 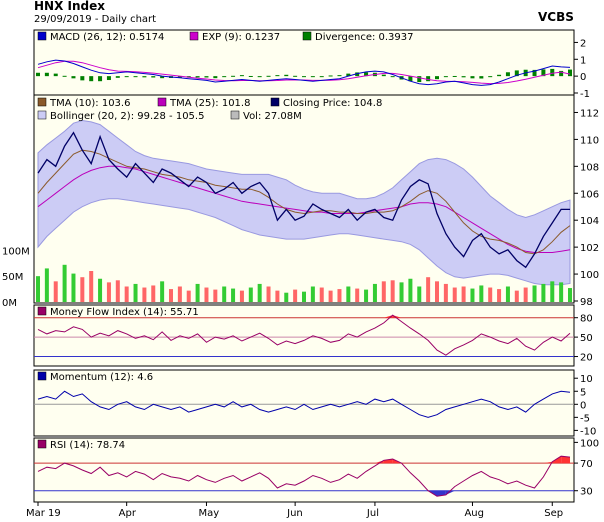 I want to click on price-legend-label: Bollinger (20, 2): 99.28 - 105.5, so click(x=127, y=116).